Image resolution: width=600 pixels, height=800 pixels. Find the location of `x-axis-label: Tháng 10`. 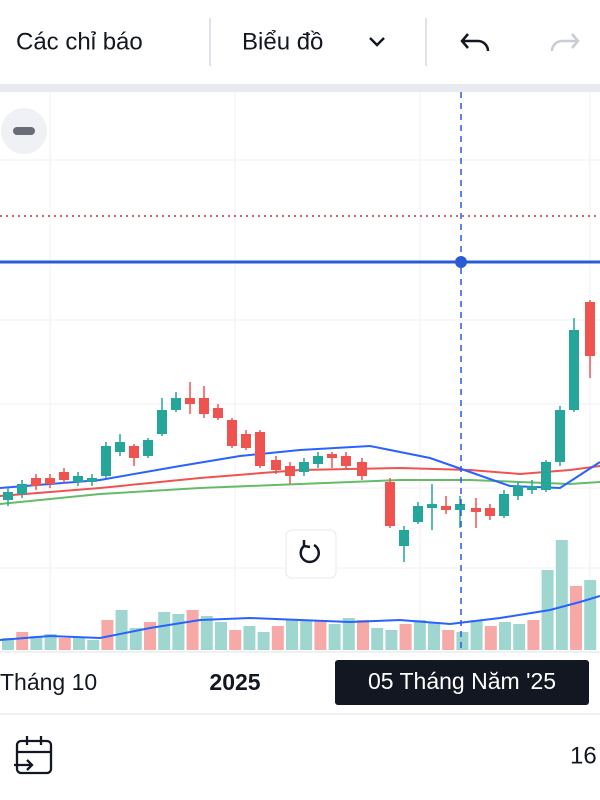

x-axis-label: Tháng 10 is located at coordinates (48, 682).